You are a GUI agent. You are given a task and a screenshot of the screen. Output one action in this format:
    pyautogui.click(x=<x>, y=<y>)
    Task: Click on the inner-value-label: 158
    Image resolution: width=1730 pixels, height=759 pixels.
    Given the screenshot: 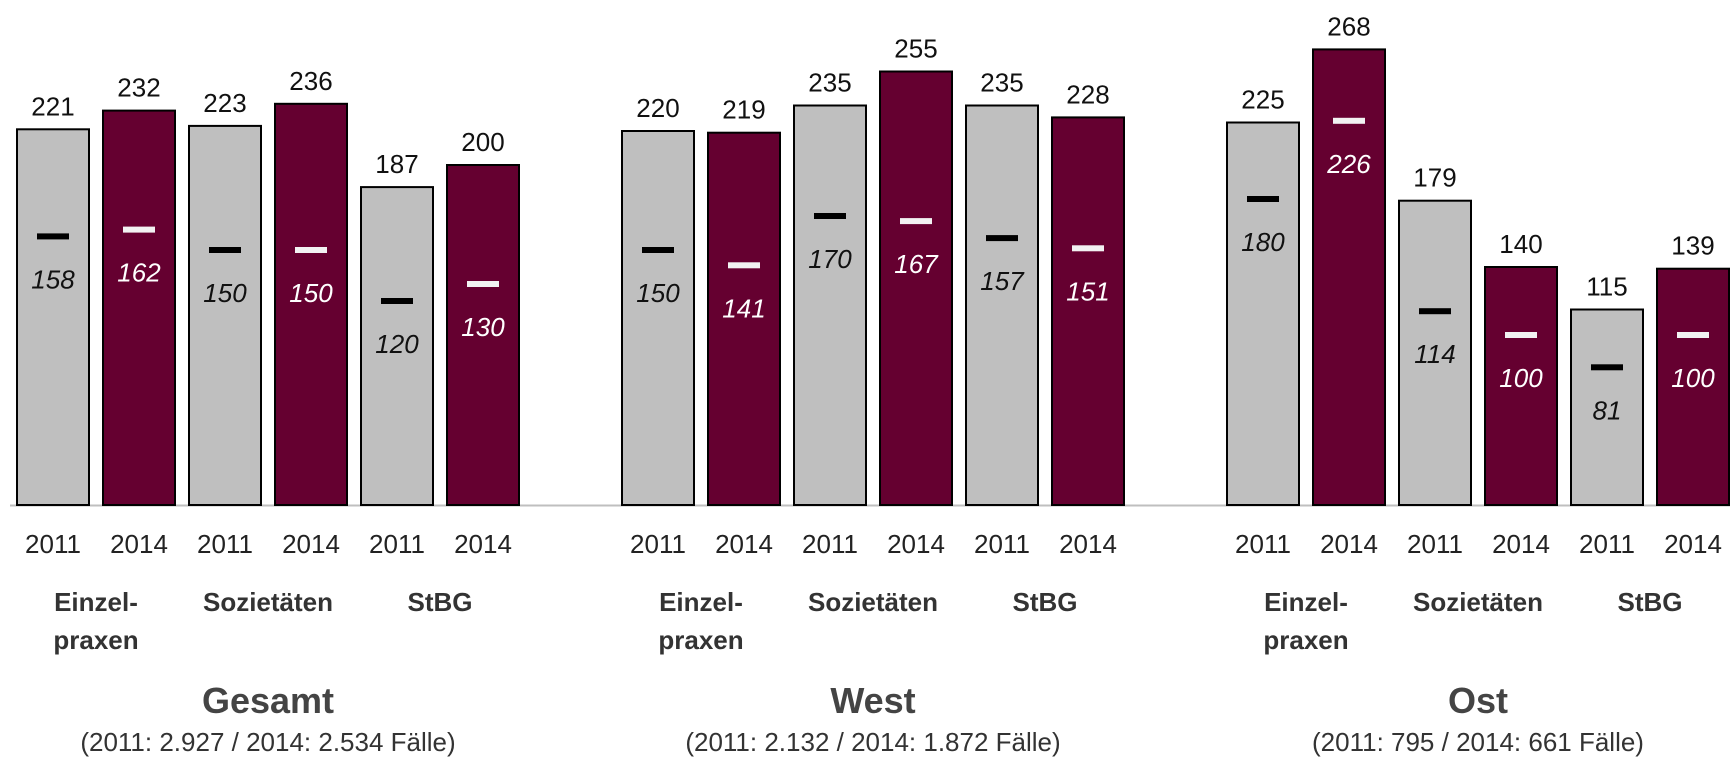 What is the action you would take?
    pyautogui.click(x=53, y=279)
    